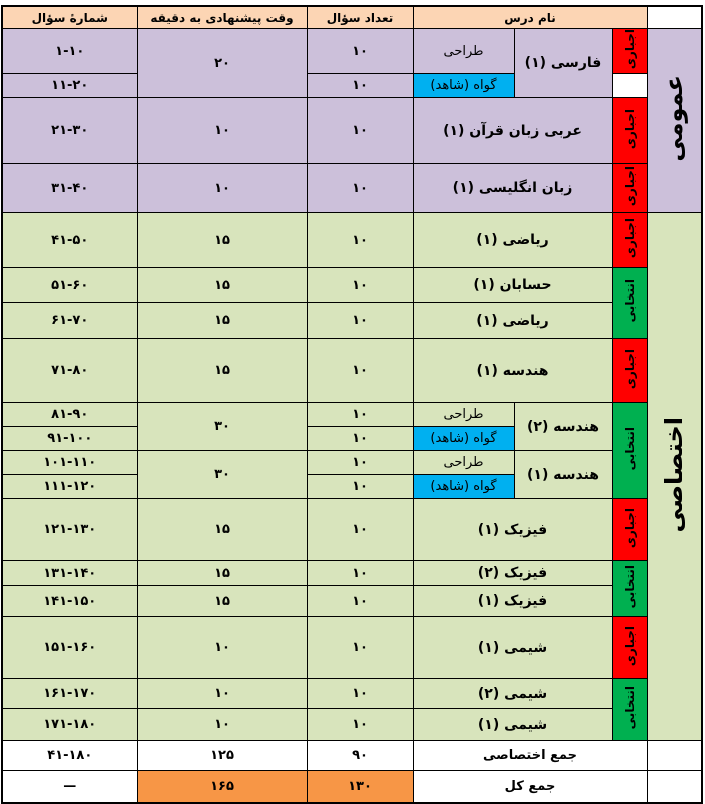  What do you see at coordinates (512, 188) in the screenshot?
I see `subject-name: زبان انگلیسی (۱)` at bounding box center [512, 188].